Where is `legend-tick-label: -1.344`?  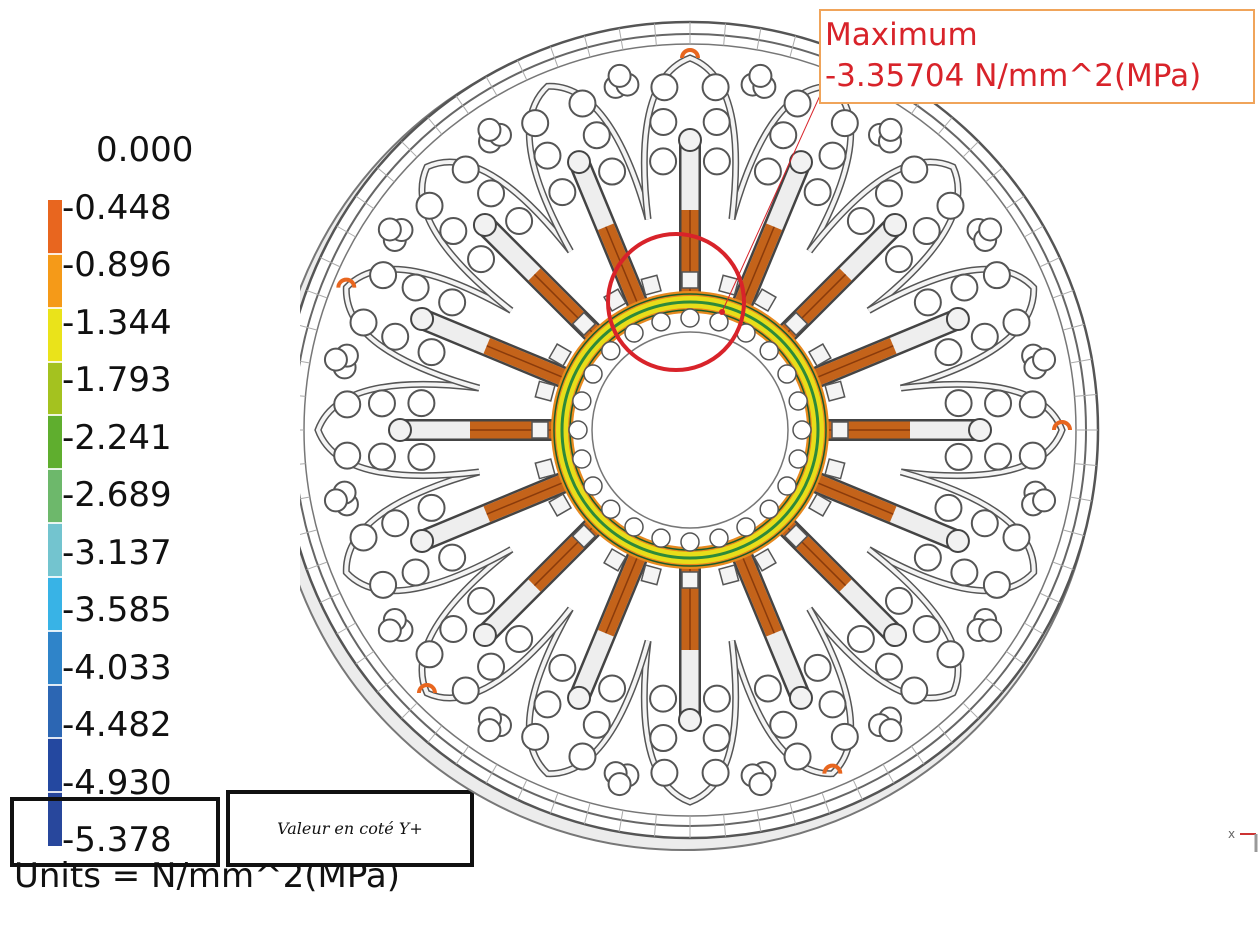 legend-tick-label: -1.344 is located at coordinates (117, 322).